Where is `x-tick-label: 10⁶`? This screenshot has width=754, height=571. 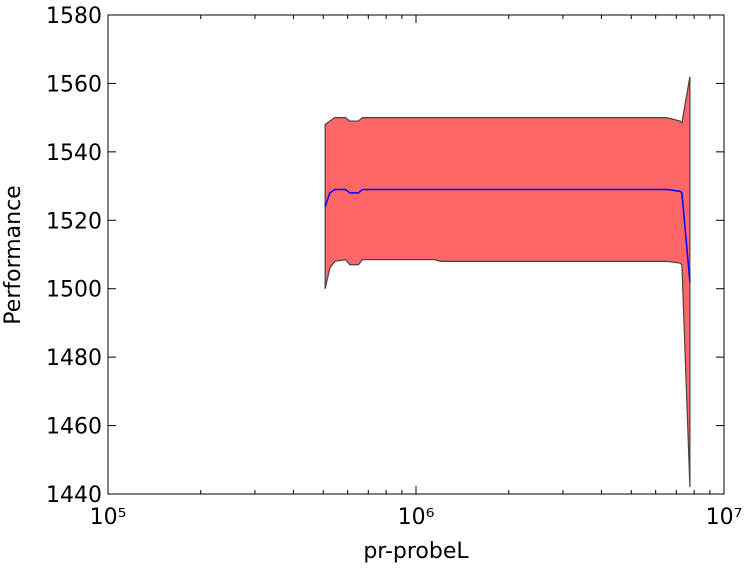 x-tick-label: 10⁶ is located at coordinates (416, 517).